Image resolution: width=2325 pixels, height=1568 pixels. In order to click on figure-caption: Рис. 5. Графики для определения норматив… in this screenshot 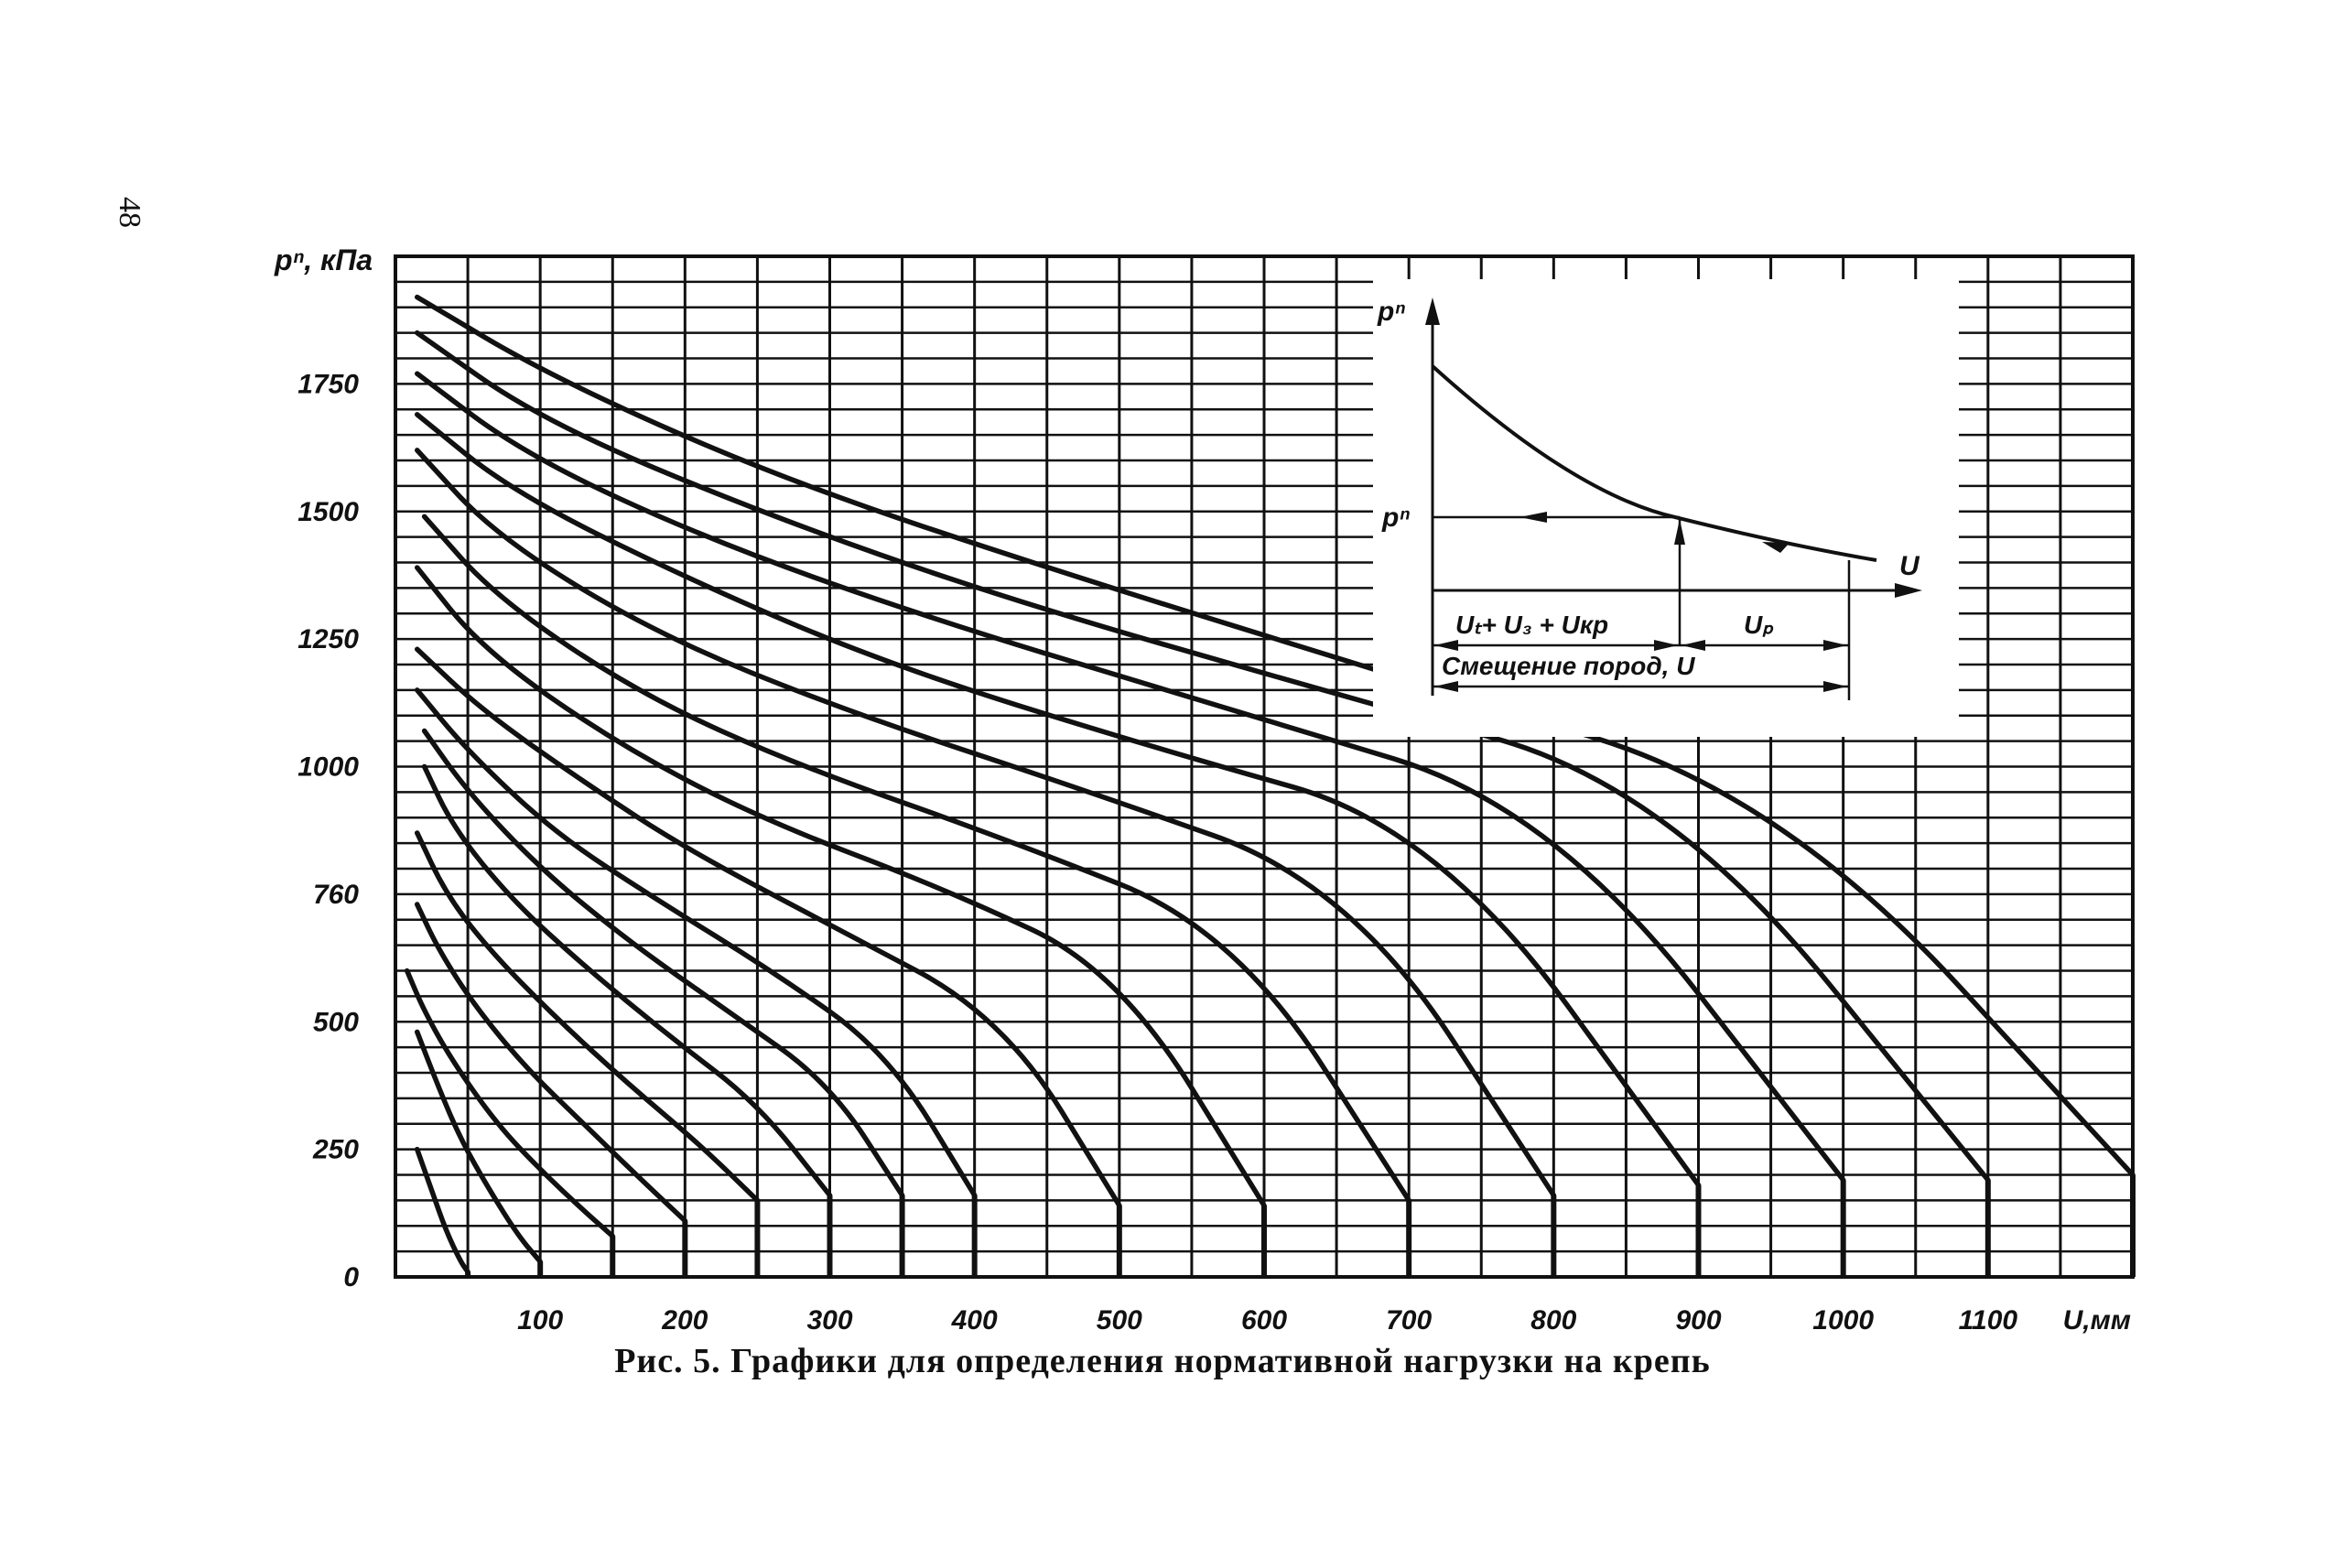, I will do `click(1162, 1361)`.